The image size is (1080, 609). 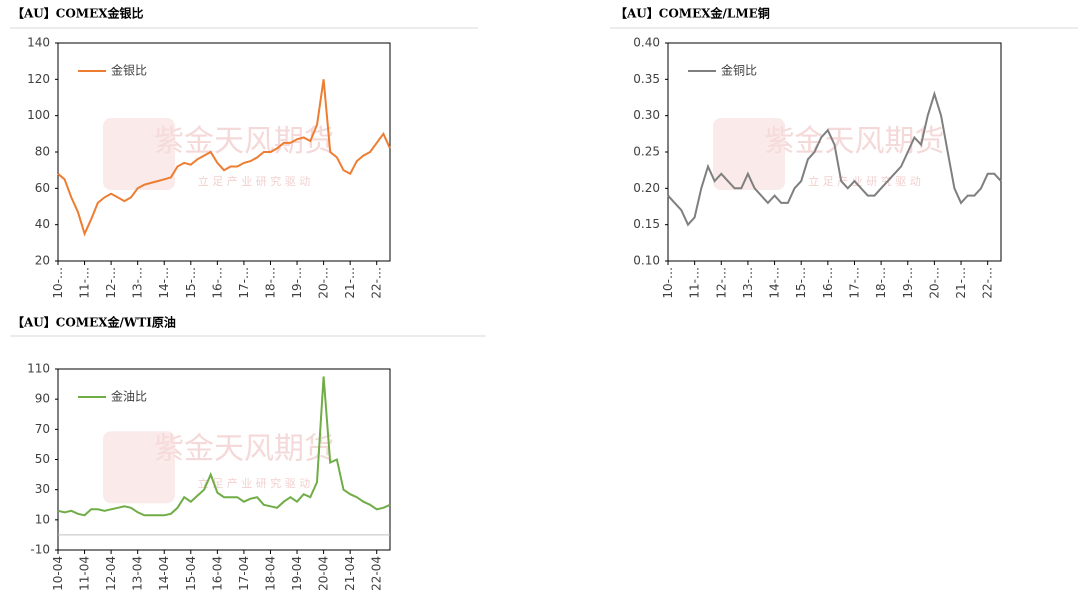 What do you see at coordinates (377, 573) in the screenshot?
I see `x-tick-label: 22-04` at bounding box center [377, 573].